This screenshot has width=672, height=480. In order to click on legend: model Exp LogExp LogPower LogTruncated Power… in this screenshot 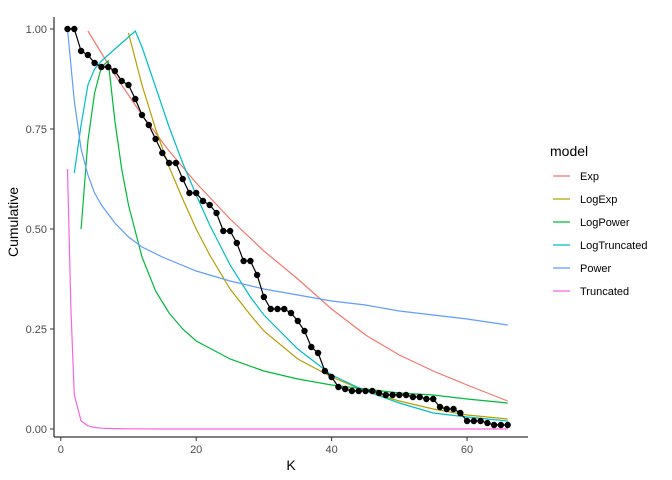, I will do `click(598, 220)`.